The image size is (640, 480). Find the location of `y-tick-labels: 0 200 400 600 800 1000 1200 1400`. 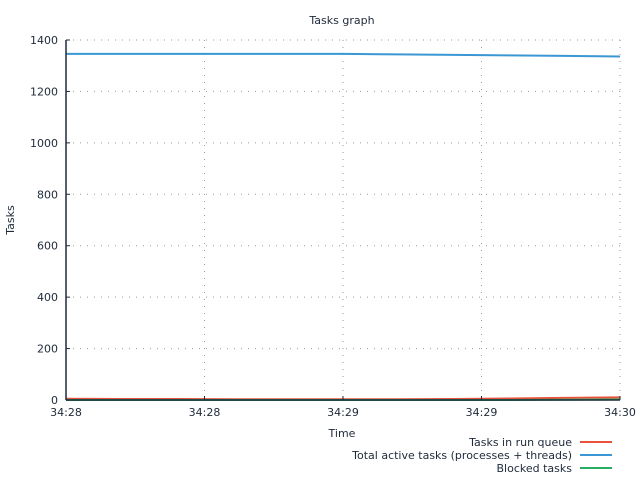

y-tick-labels: 0 200 400 600 800 1000 1200 1400 is located at coordinates (44, 220).